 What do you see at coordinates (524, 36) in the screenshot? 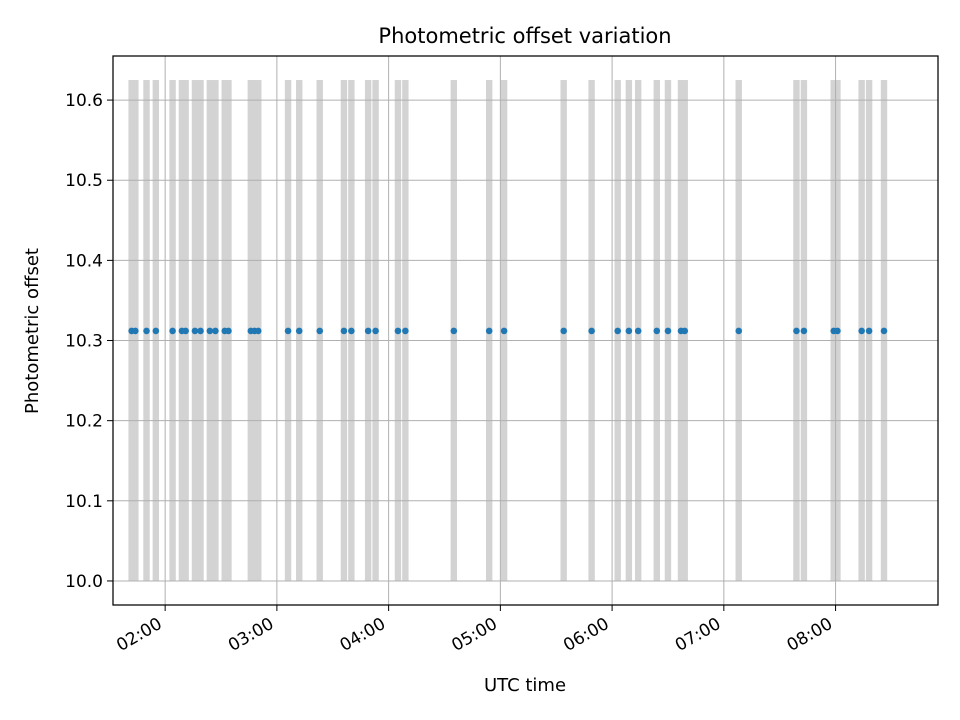
I see `chart-title: Photometric offset variation` at bounding box center [524, 36].